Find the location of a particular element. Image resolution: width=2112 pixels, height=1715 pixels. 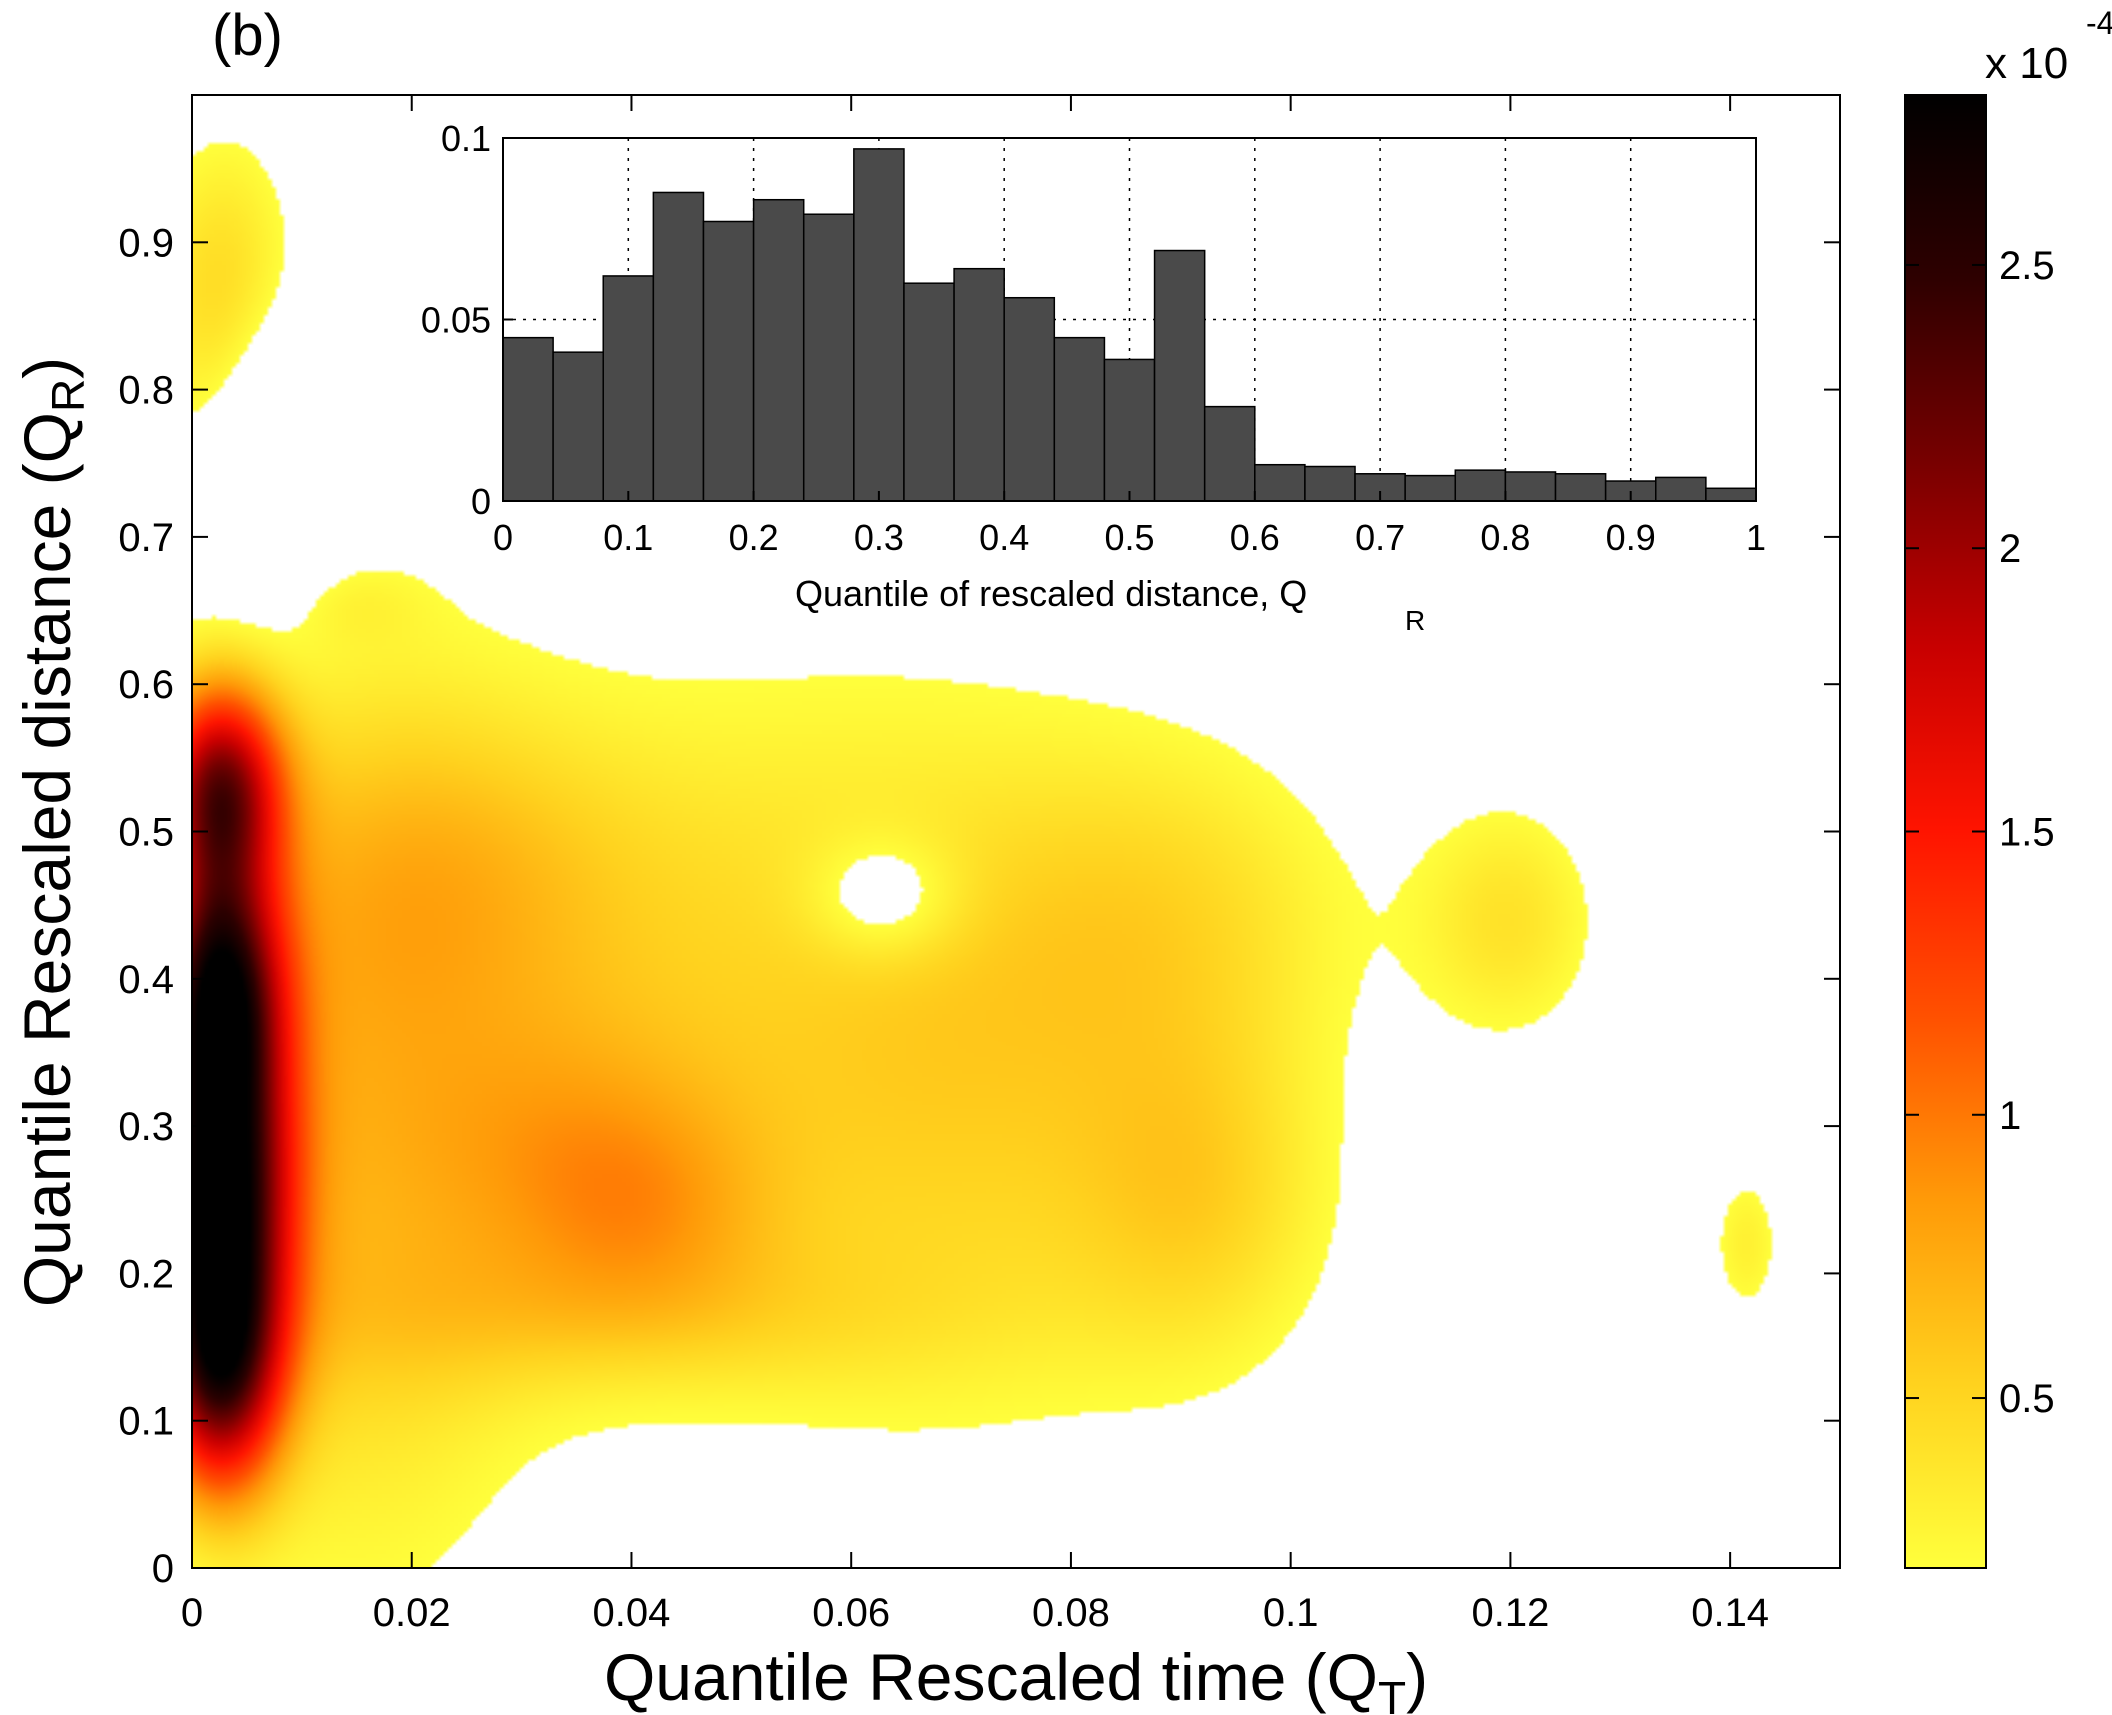

y-tick-label: 0.5 is located at coordinates (146, 833).